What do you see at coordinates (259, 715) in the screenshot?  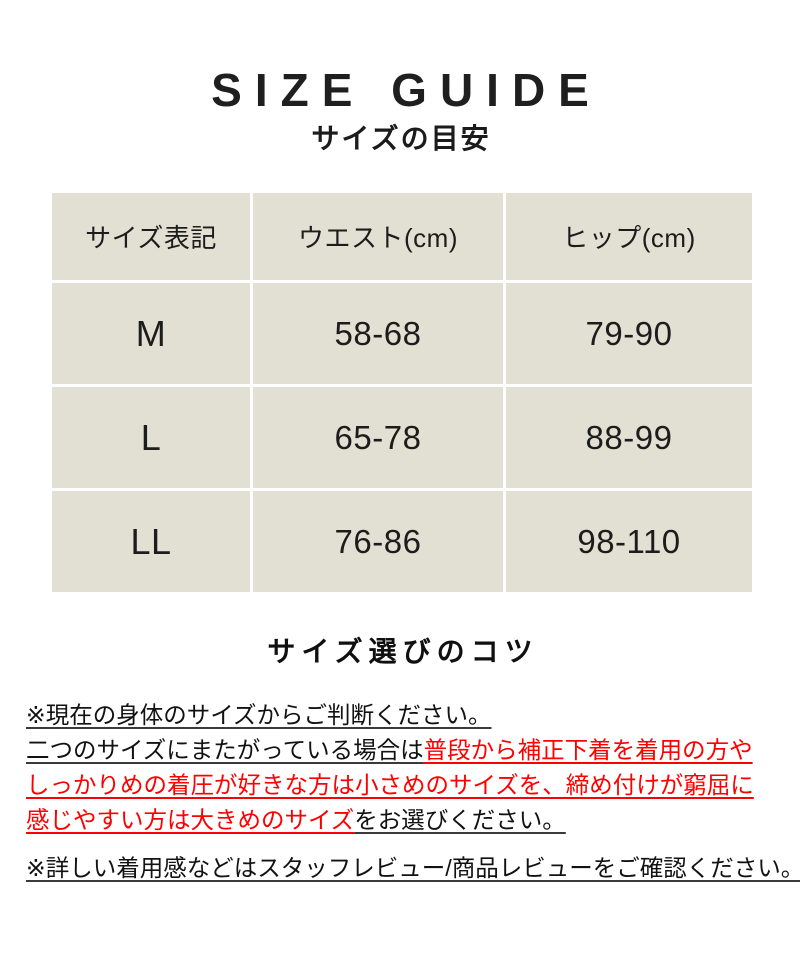 I see `note-line-1-text: ※現在の身体のサイズからご判断ください。` at bounding box center [259, 715].